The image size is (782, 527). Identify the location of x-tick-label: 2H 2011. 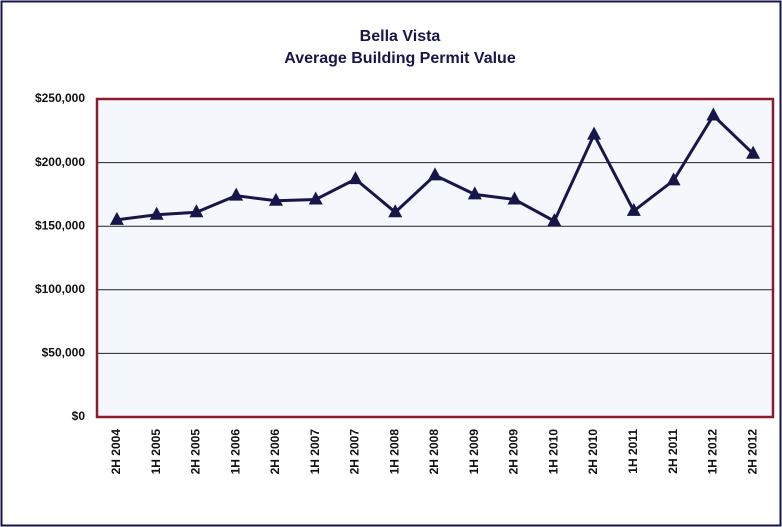
(673, 451).